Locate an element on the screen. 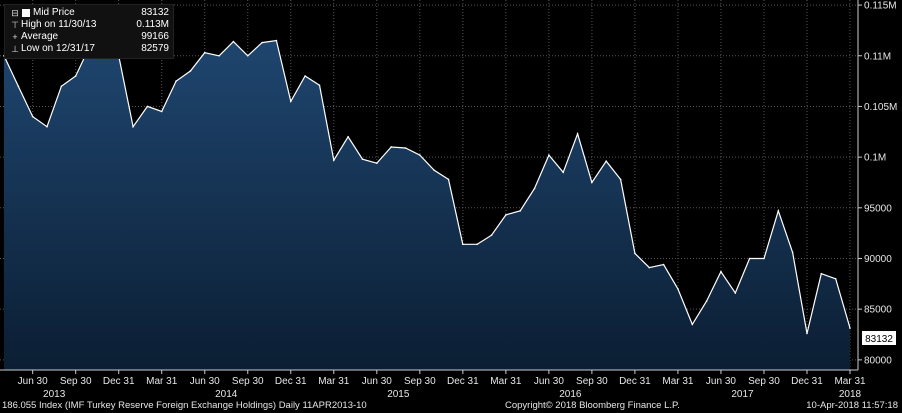 This screenshot has width=902, height=413. collapse-icon: ⊟ is located at coordinates (15, 13).